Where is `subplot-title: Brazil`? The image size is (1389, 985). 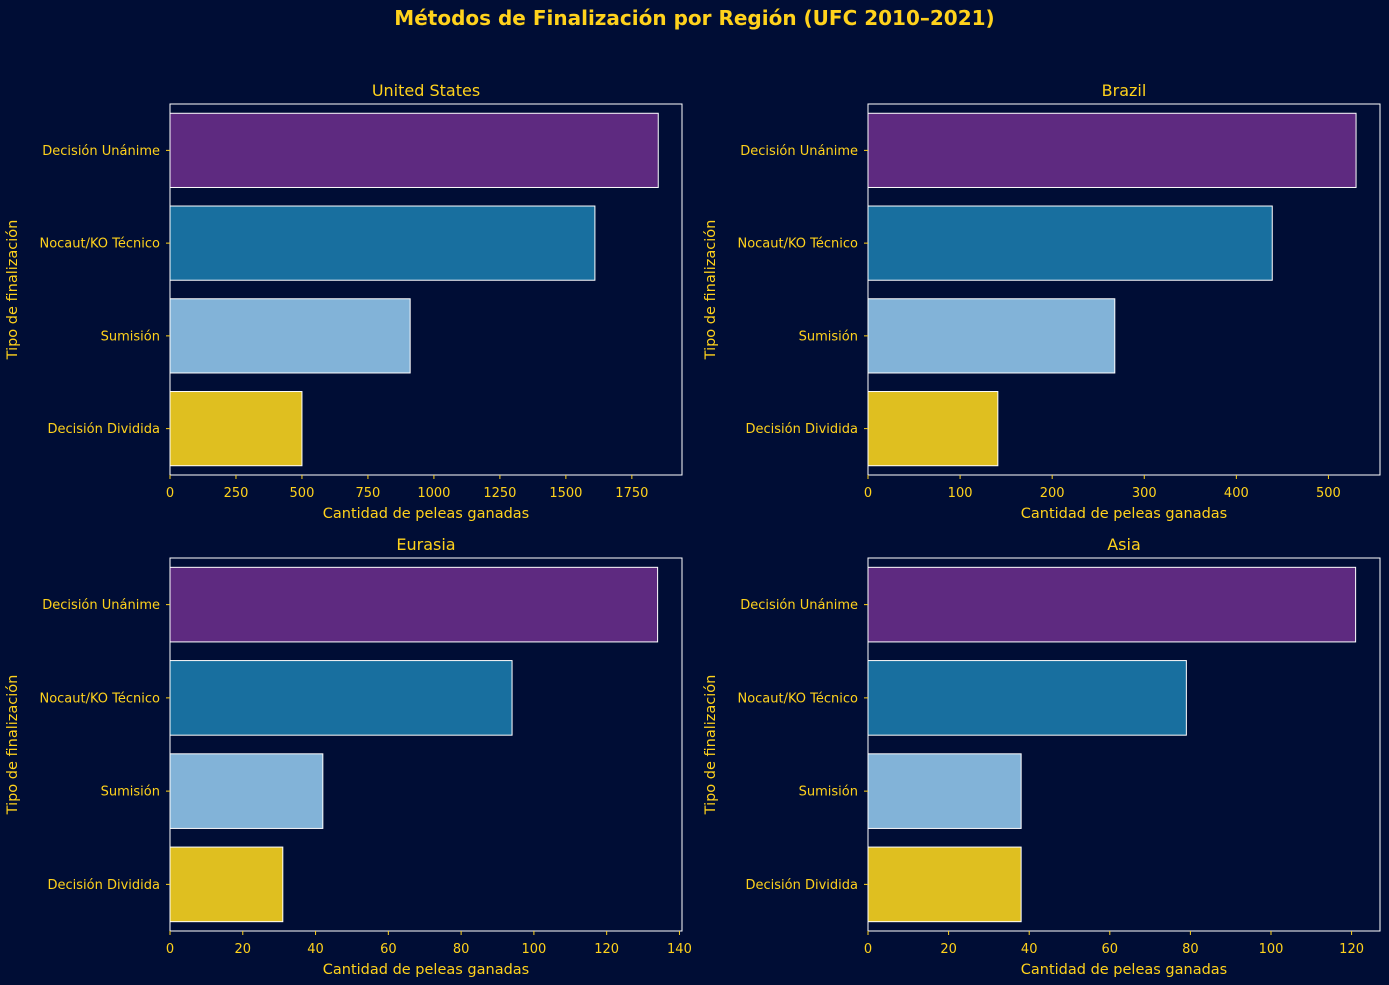 subplot-title: Brazil is located at coordinates (1124, 90).